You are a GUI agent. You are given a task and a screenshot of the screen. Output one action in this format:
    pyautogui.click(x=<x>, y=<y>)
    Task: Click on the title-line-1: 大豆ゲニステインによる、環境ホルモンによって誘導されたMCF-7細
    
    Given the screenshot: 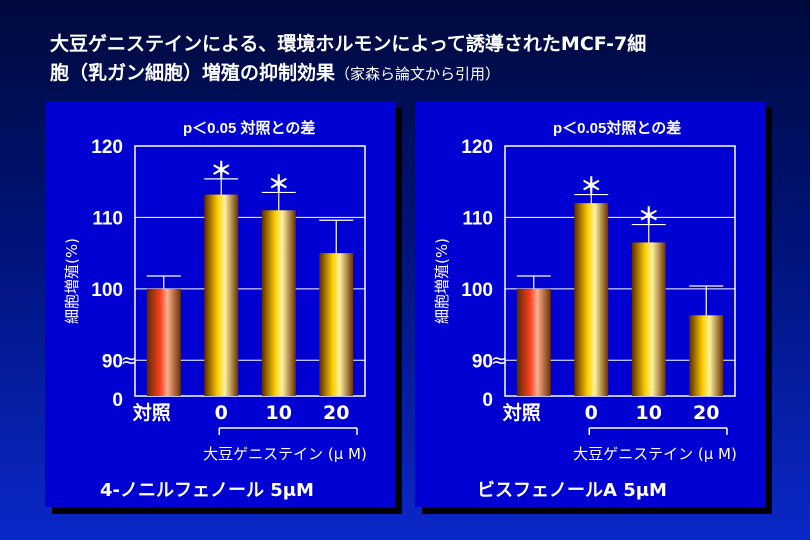 What is the action you would take?
    pyautogui.click(x=348, y=44)
    